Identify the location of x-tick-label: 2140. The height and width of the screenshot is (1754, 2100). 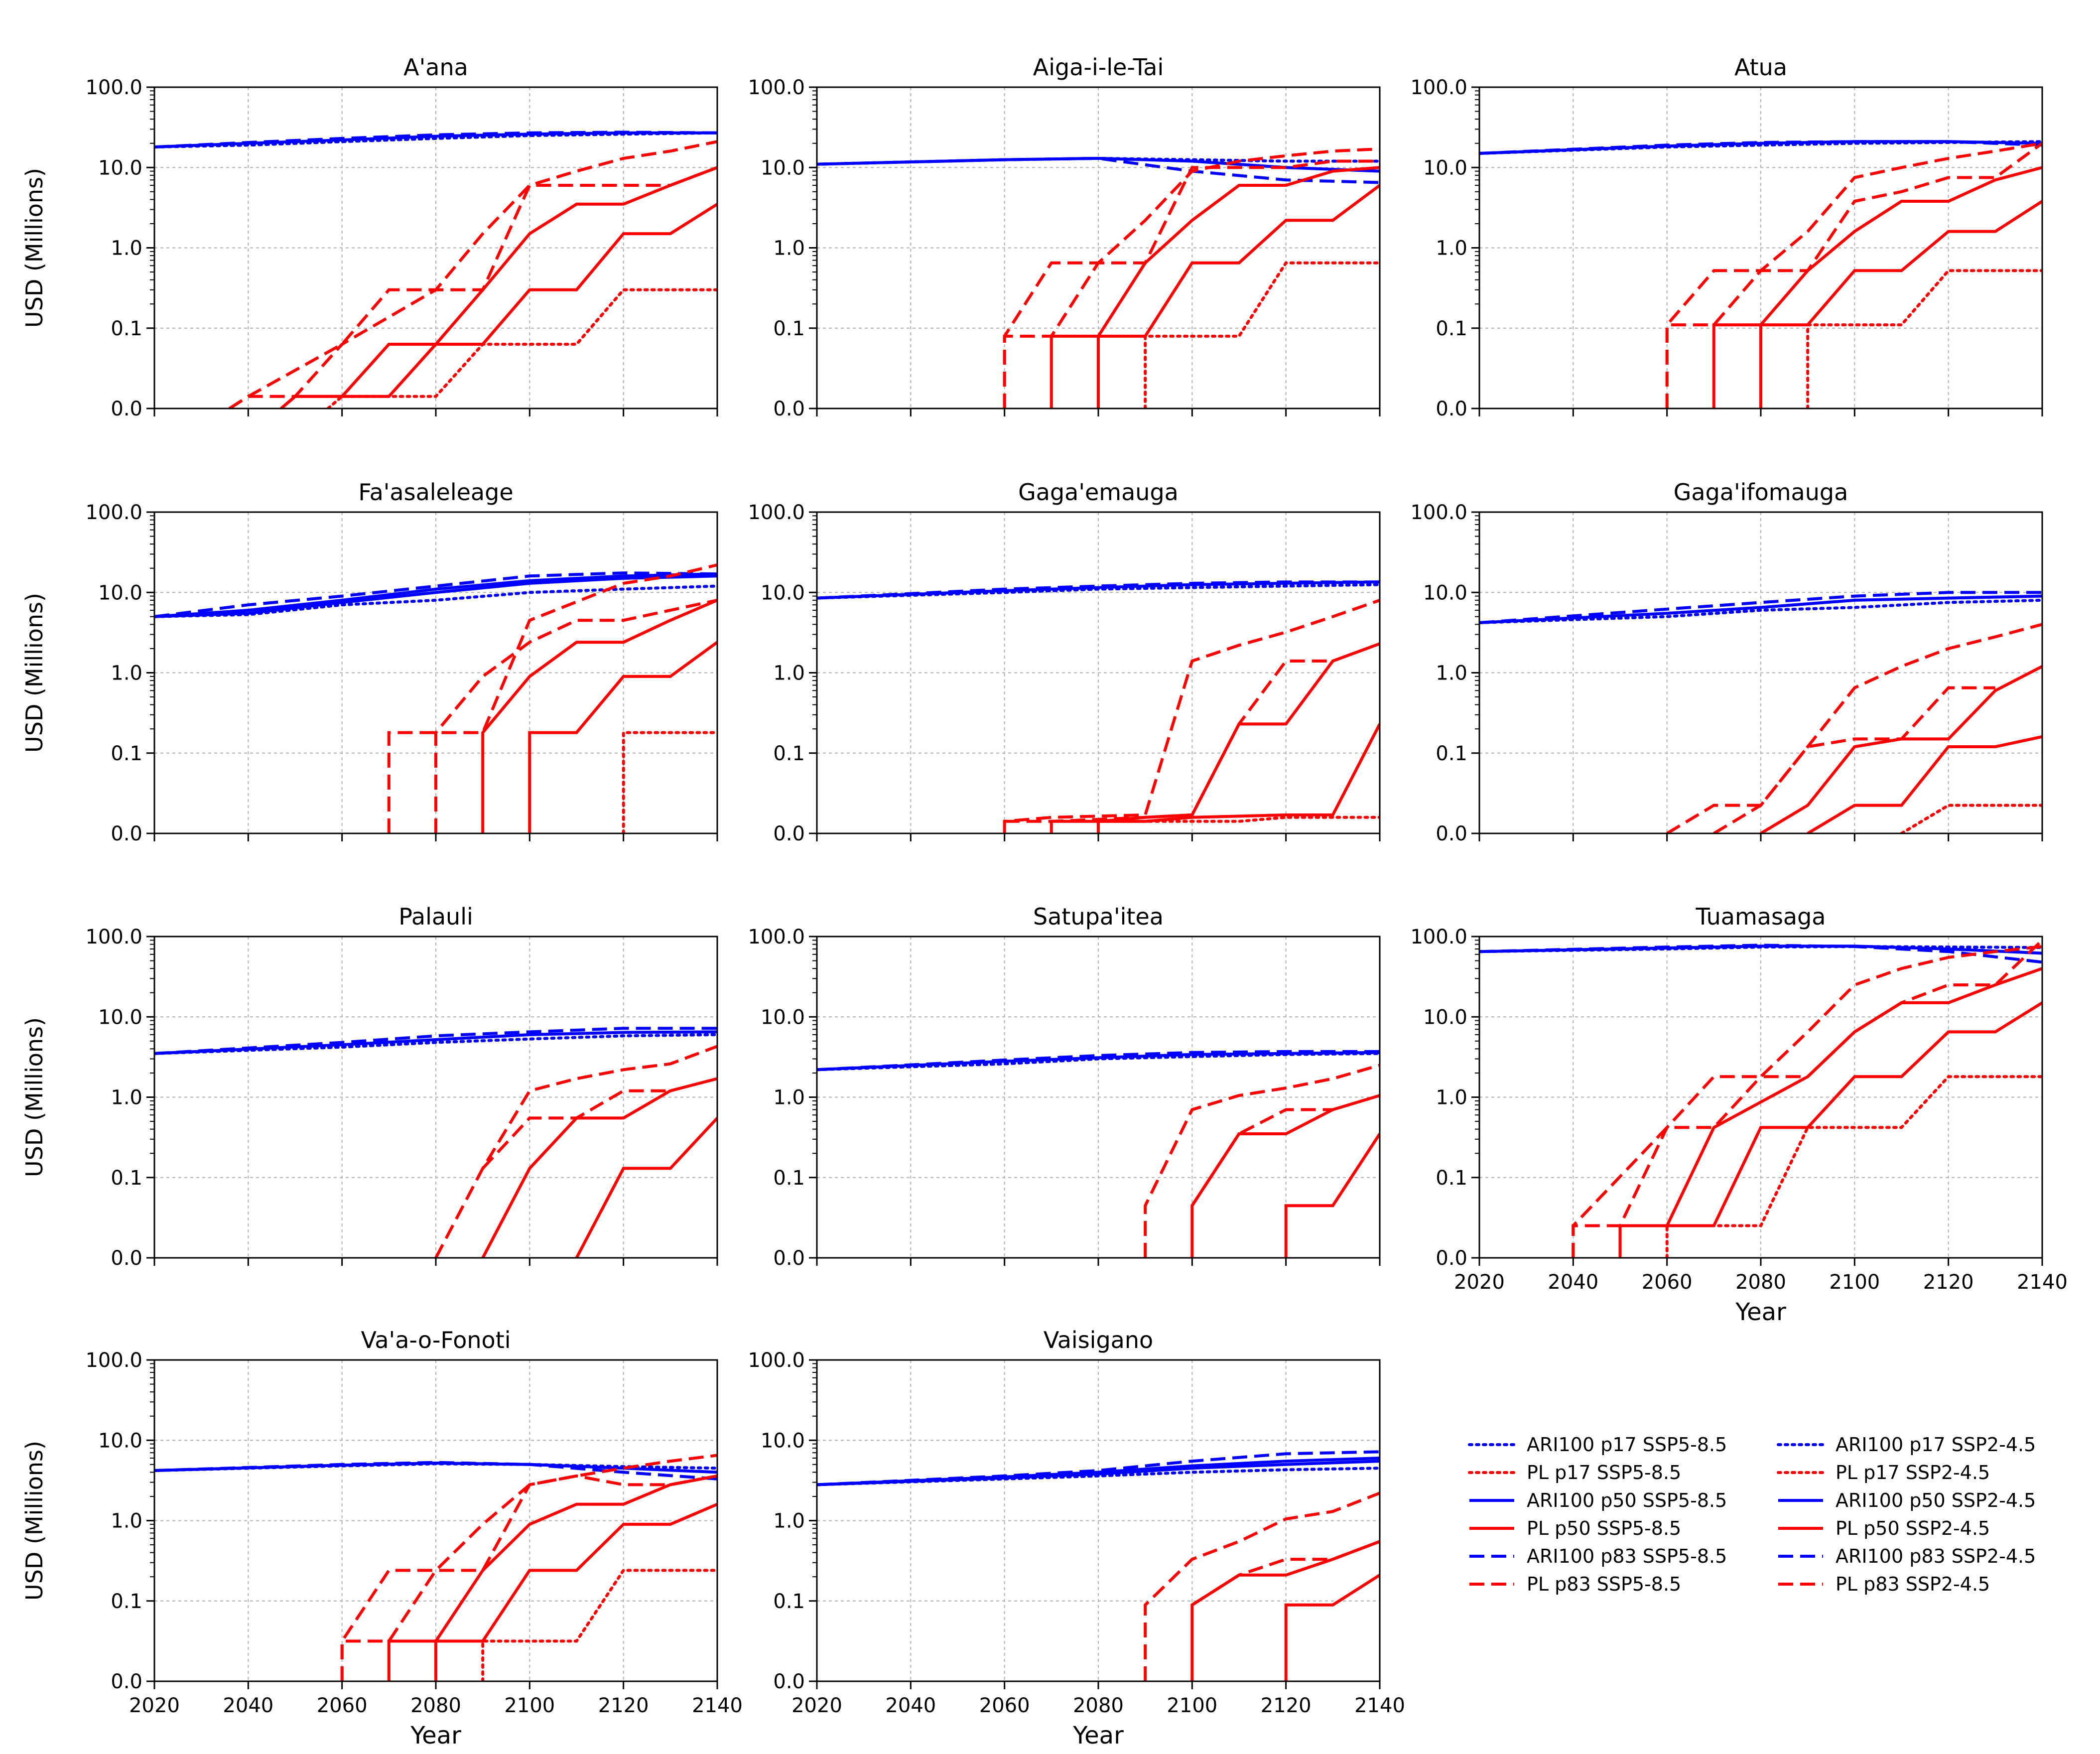
(717, 1705).